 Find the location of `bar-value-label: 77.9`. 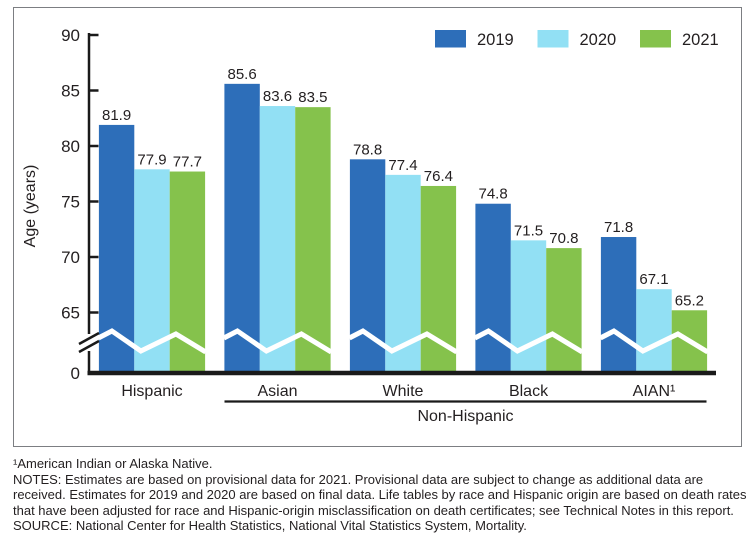

bar-value-label: 77.9 is located at coordinates (151, 159).